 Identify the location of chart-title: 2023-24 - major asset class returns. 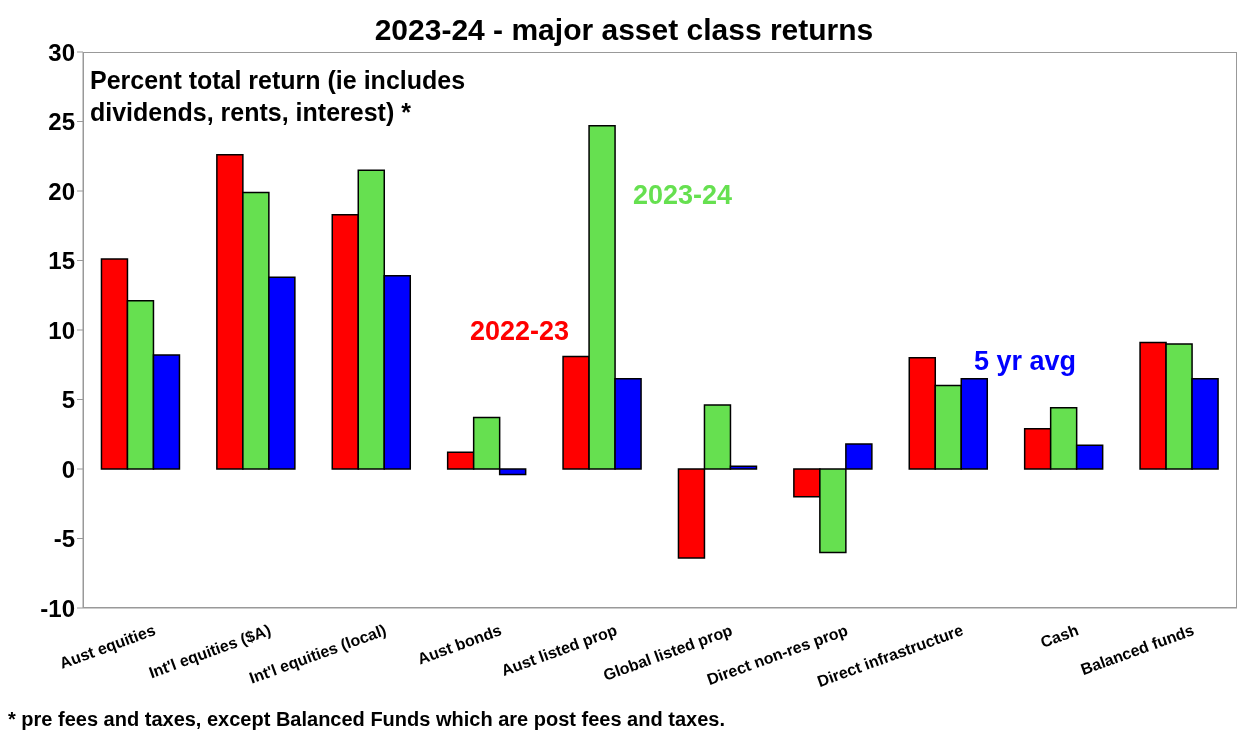
(624, 29).